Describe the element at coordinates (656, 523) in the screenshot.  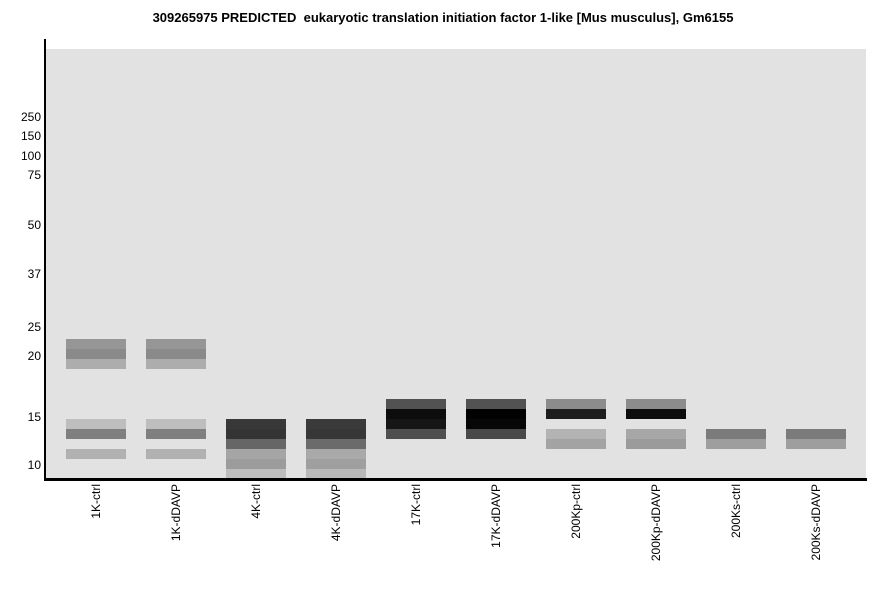
I see `x-axis-lane-label: 200Kp-dDAVP` at that location.